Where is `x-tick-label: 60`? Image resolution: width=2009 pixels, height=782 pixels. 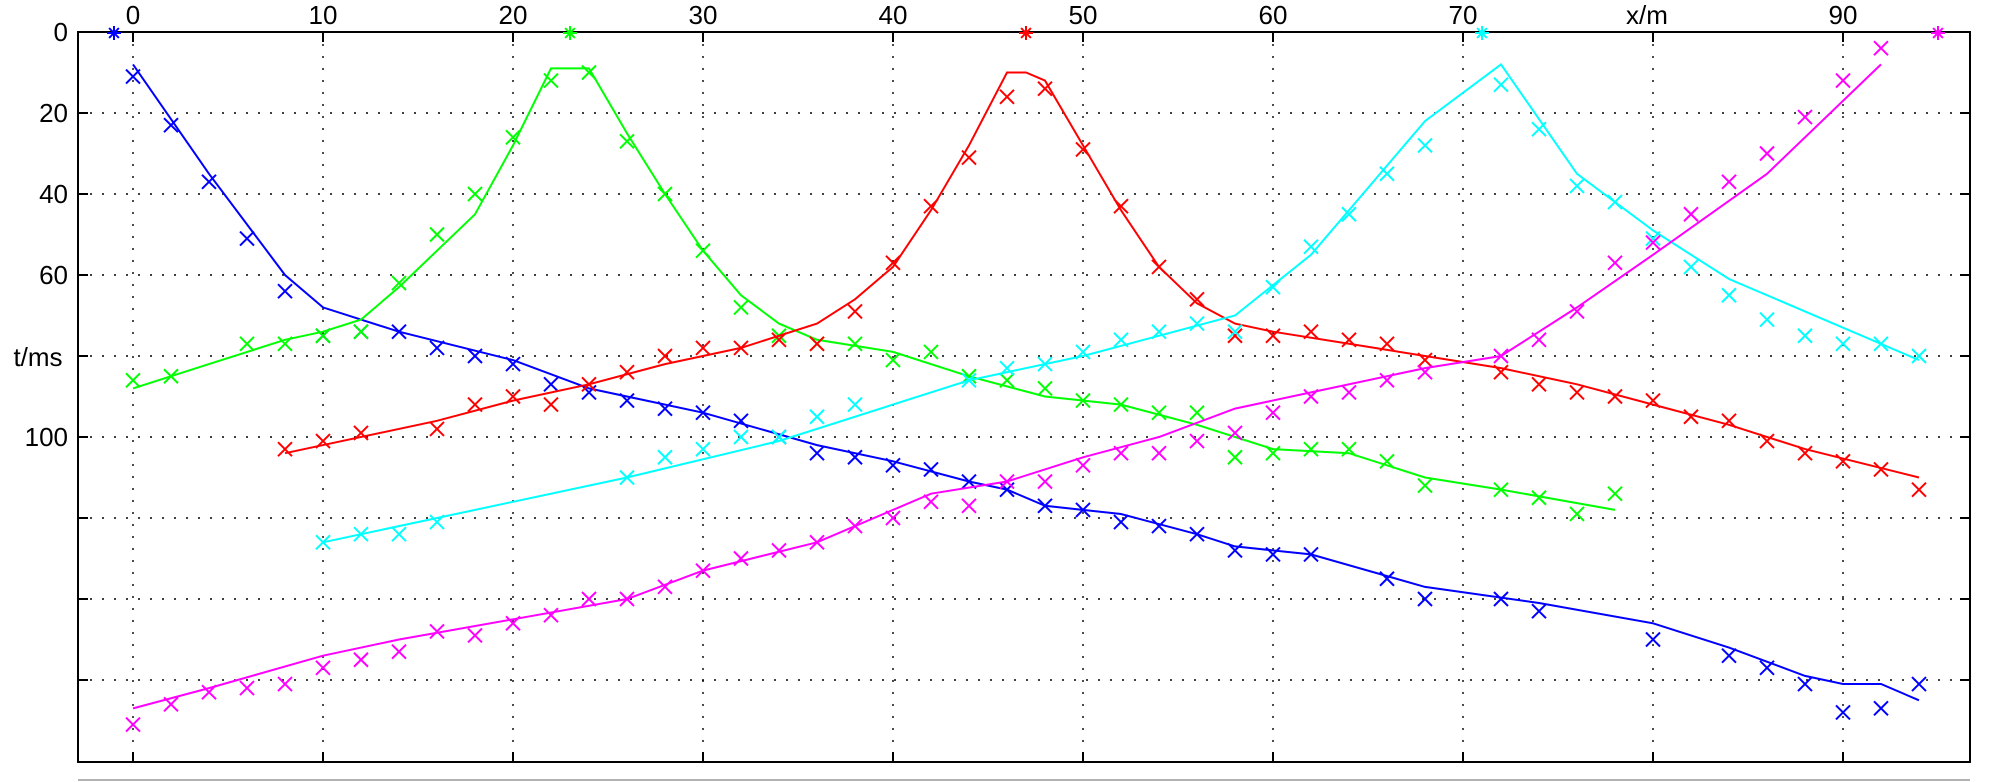
x-tick-label: 60 is located at coordinates (1273, 15).